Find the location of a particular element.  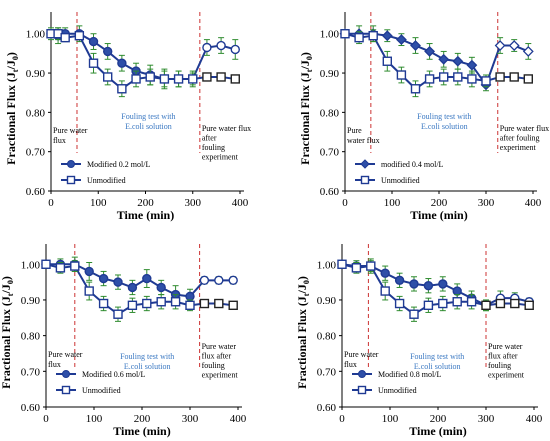

annotation-after-fouling: after is located at coordinates (209, 138).